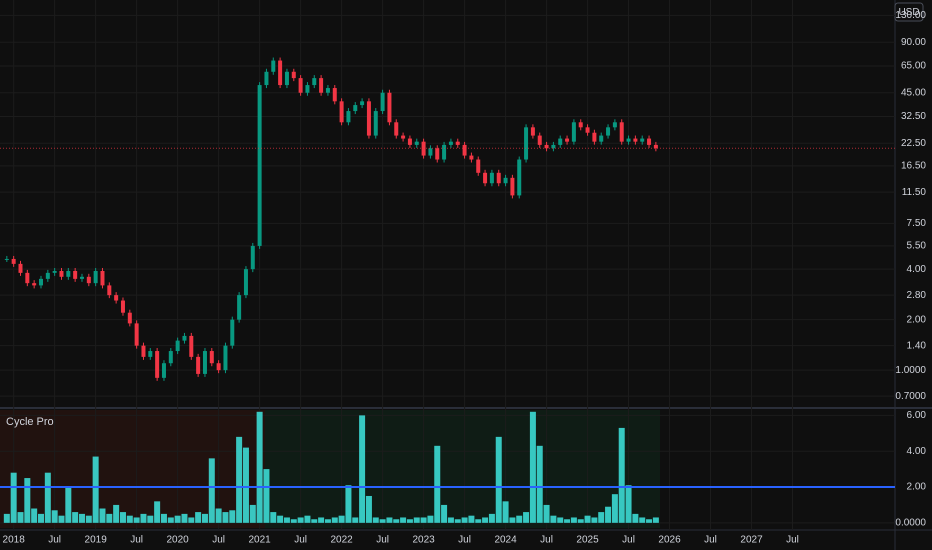  I want to click on y-tick-label: 11.50, so click(914, 192).